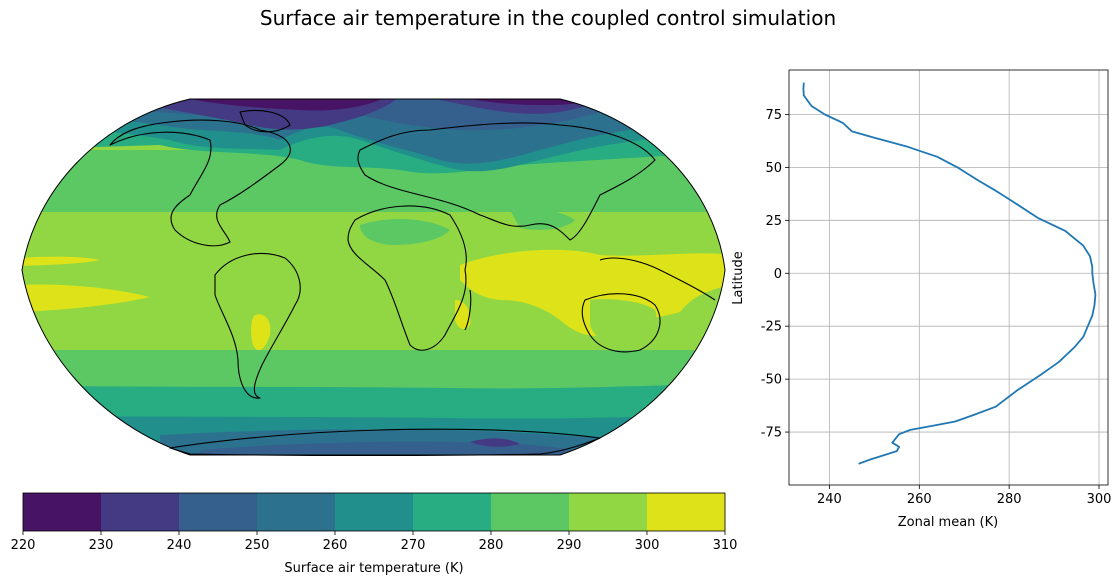 The image size is (1120, 585). Describe the element at coordinates (623, 322) in the screenshot. I see `map-cooler-australia` at that location.